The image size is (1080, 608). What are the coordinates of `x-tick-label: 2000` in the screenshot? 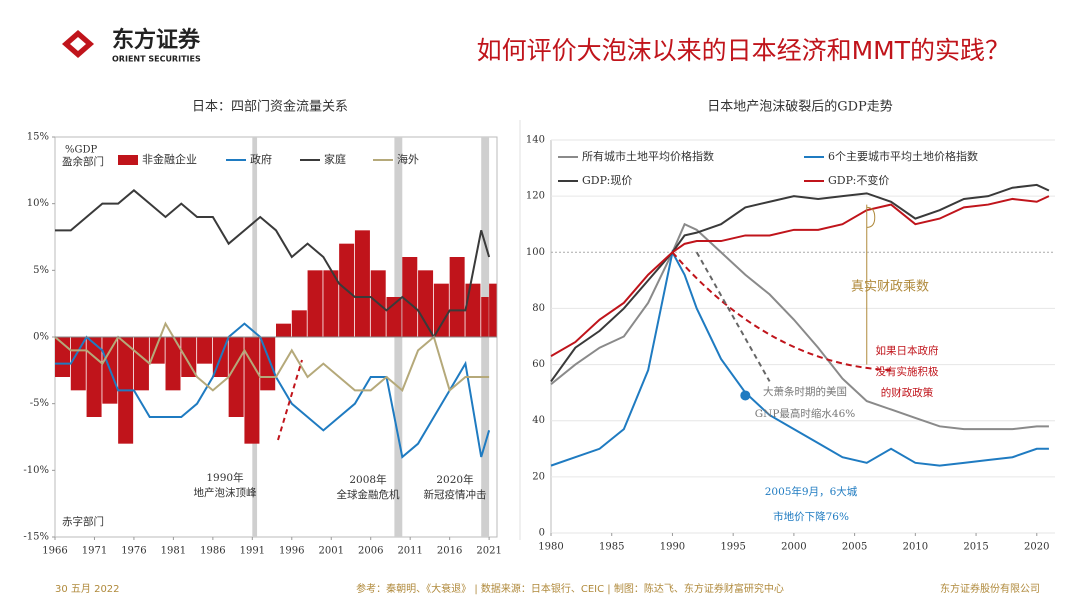 It's located at (793, 547).